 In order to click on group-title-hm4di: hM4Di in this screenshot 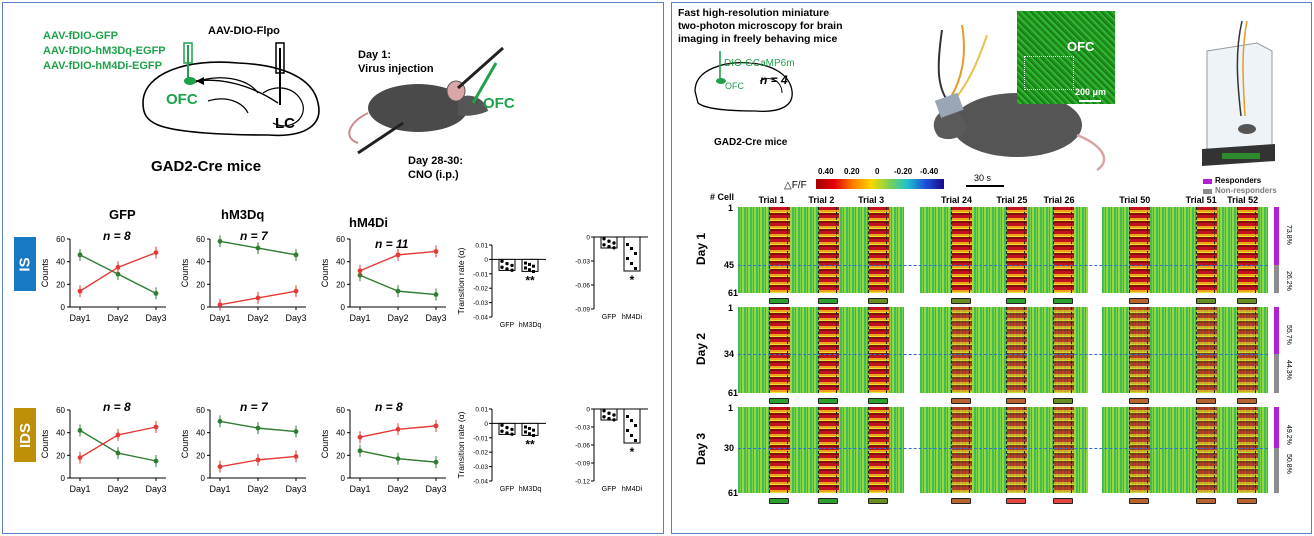, I will do `click(368, 222)`.